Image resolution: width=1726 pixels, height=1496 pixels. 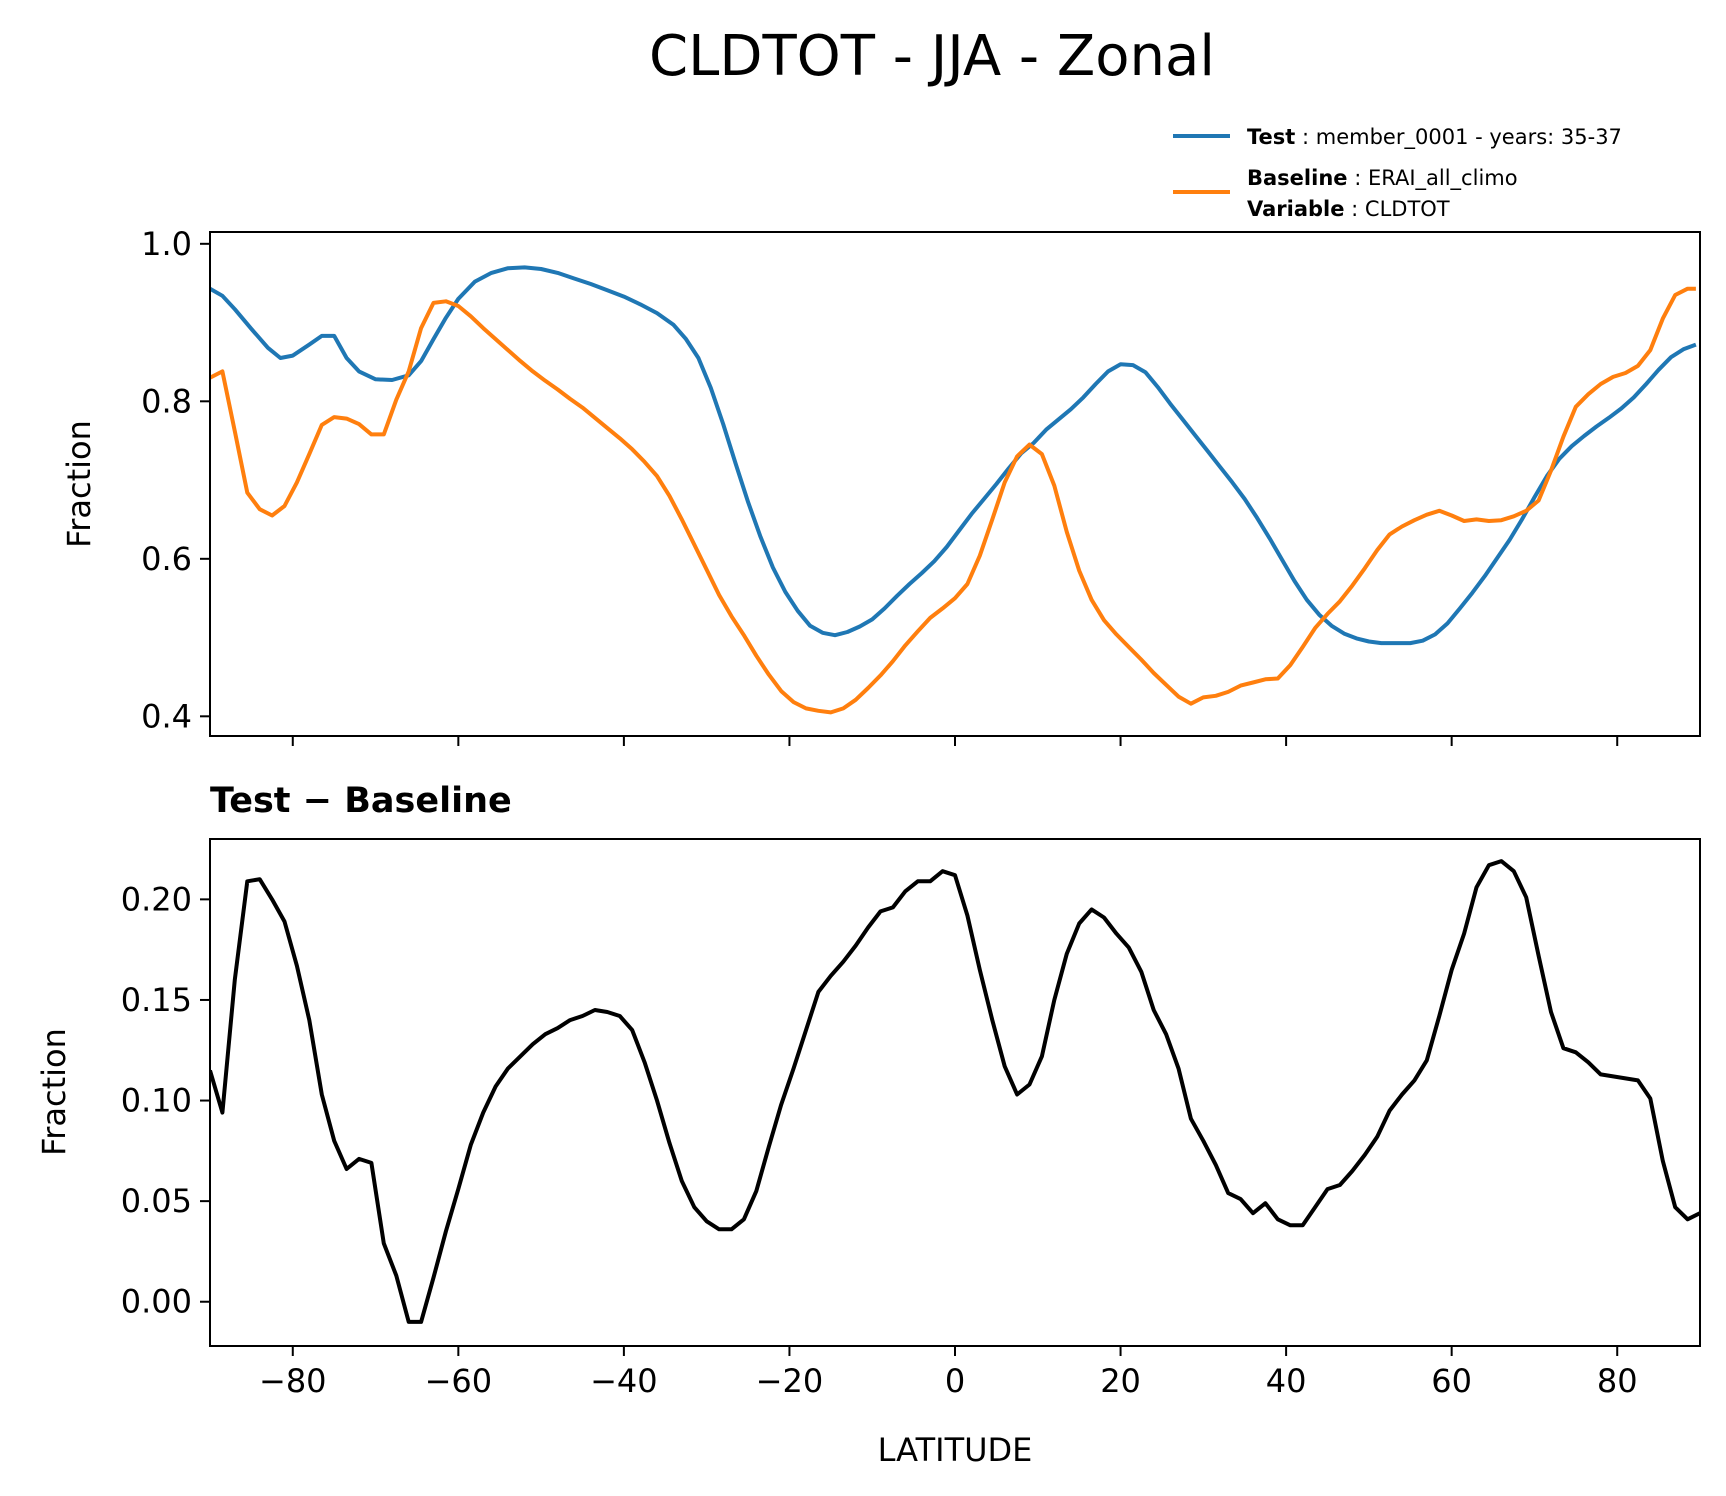 I want to click on difference-panel-title: Test − Baseline, so click(x=361, y=801).